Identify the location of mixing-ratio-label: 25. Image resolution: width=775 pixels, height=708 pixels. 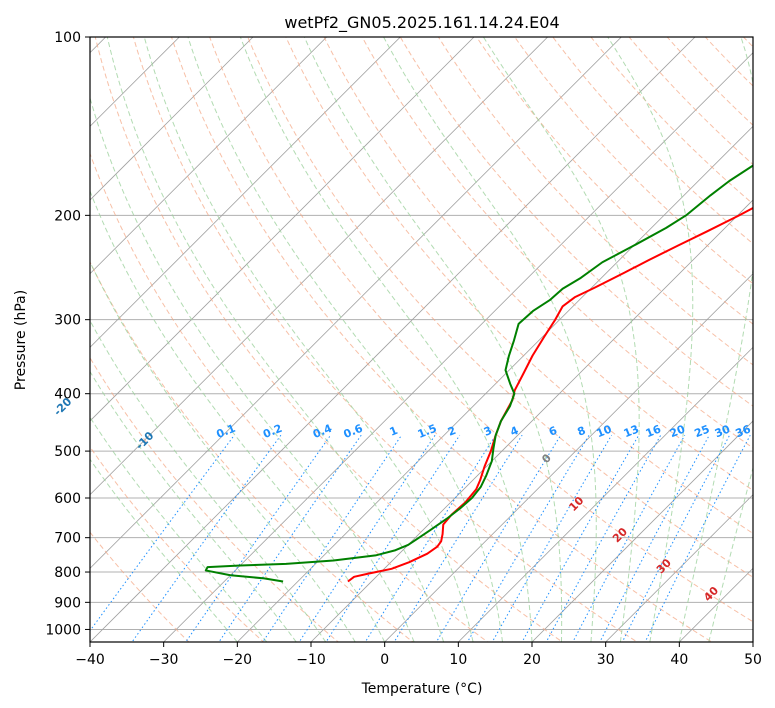
(701, 431).